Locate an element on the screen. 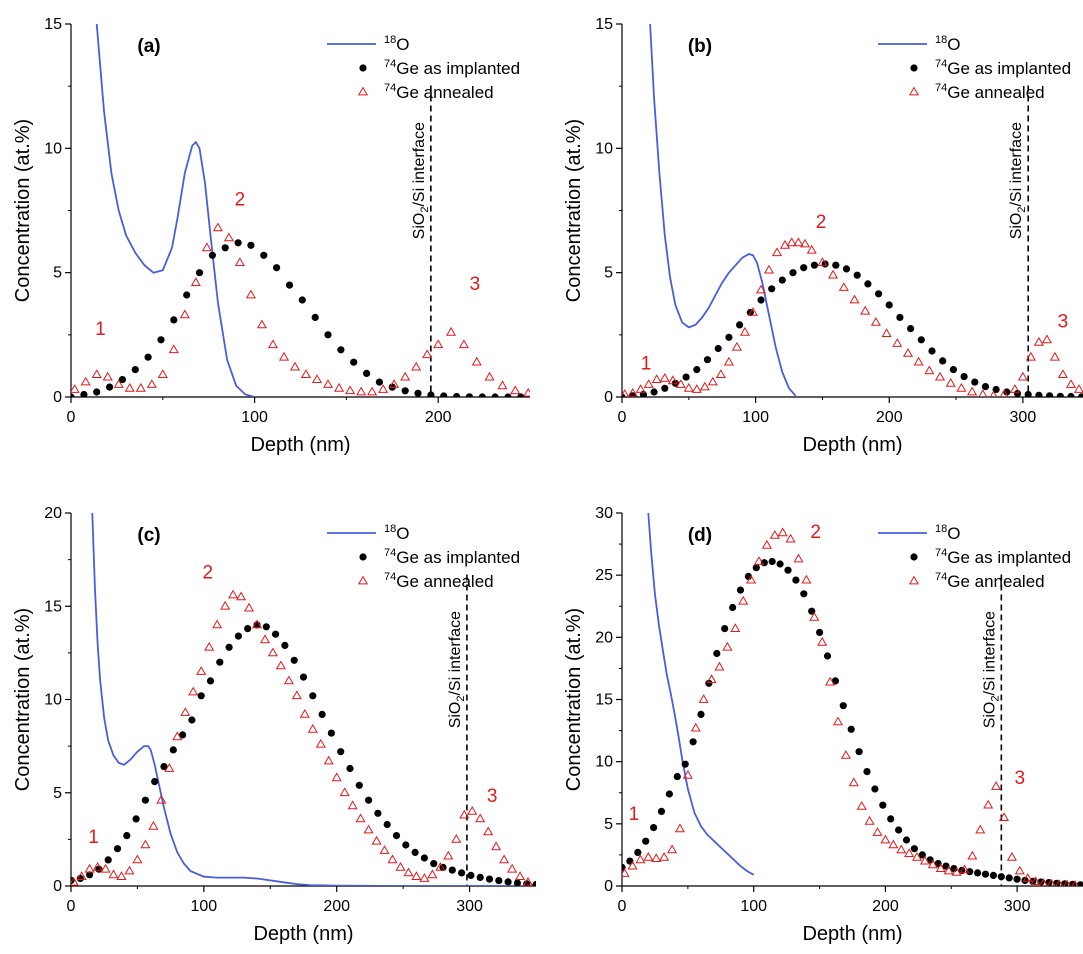 Image resolution: width=1083 pixels, height=954 pixels. y-tick-label: 20 is located at coordinates (53, 513).